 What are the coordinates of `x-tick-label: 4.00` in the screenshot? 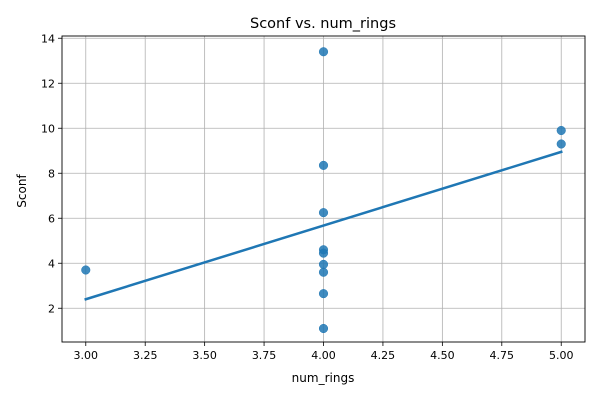 It's located at (323, 355).